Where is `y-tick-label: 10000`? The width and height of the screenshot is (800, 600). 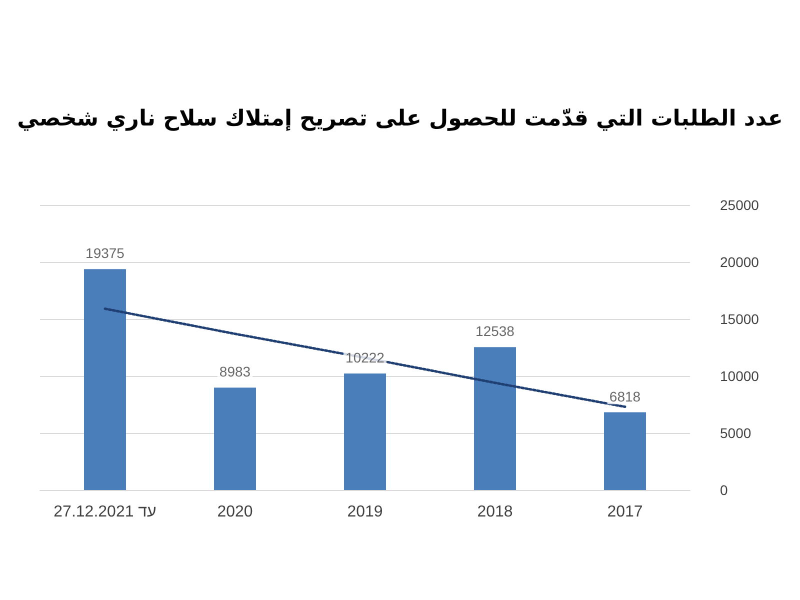 y-tick-label: 10000 is located at coordinates (740, 376).